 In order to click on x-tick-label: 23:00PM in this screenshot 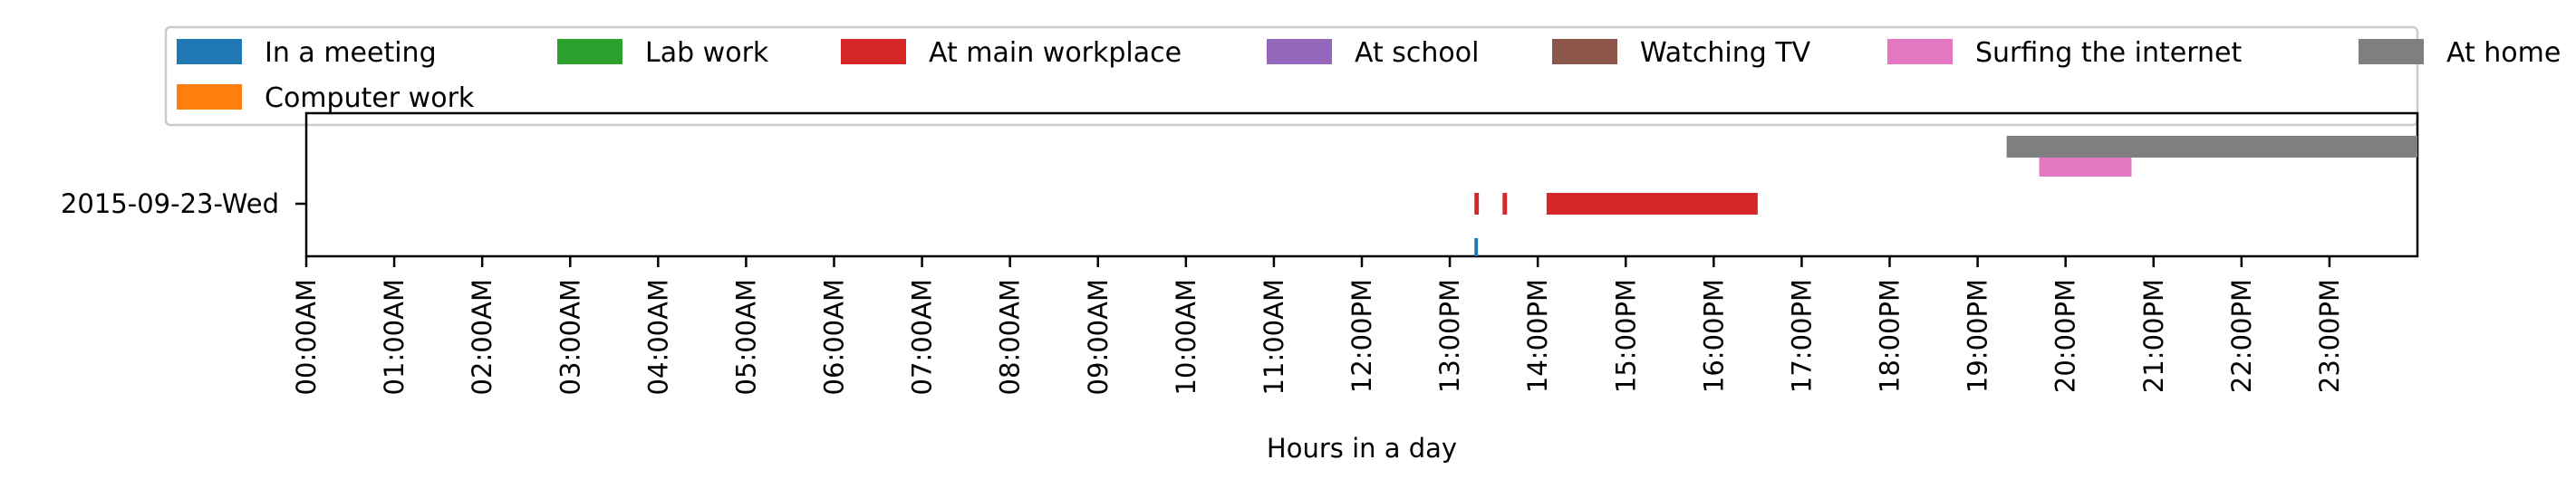, I will do `click(2329, 336)`.